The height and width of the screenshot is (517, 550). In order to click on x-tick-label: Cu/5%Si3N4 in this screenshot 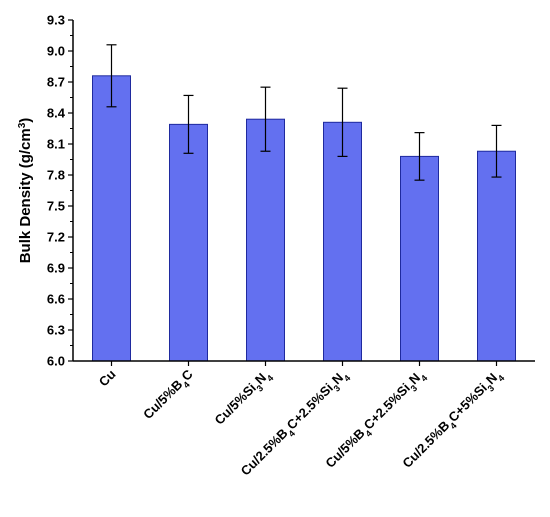, I will do `click(244, 399)`.